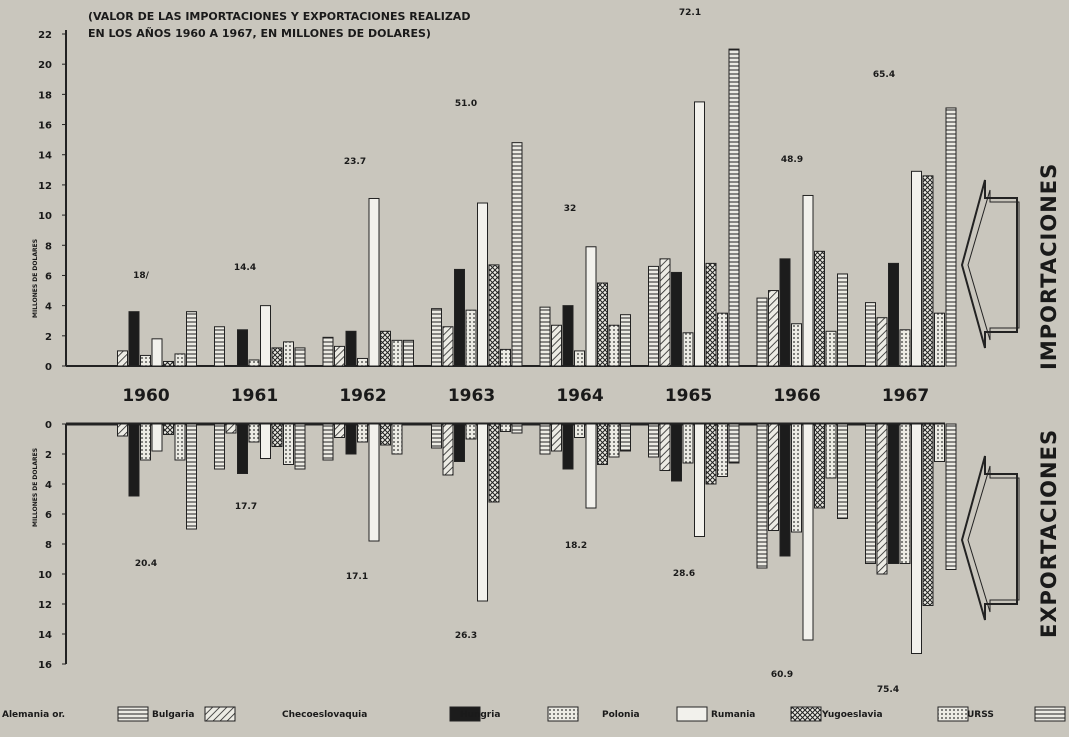 The width and height of the screenshot is (1069, 737). What do you see at coordinates (173, 715) in the screenshot?
I see `legend-label: Bulgaria` at bounding box center [173, 715].